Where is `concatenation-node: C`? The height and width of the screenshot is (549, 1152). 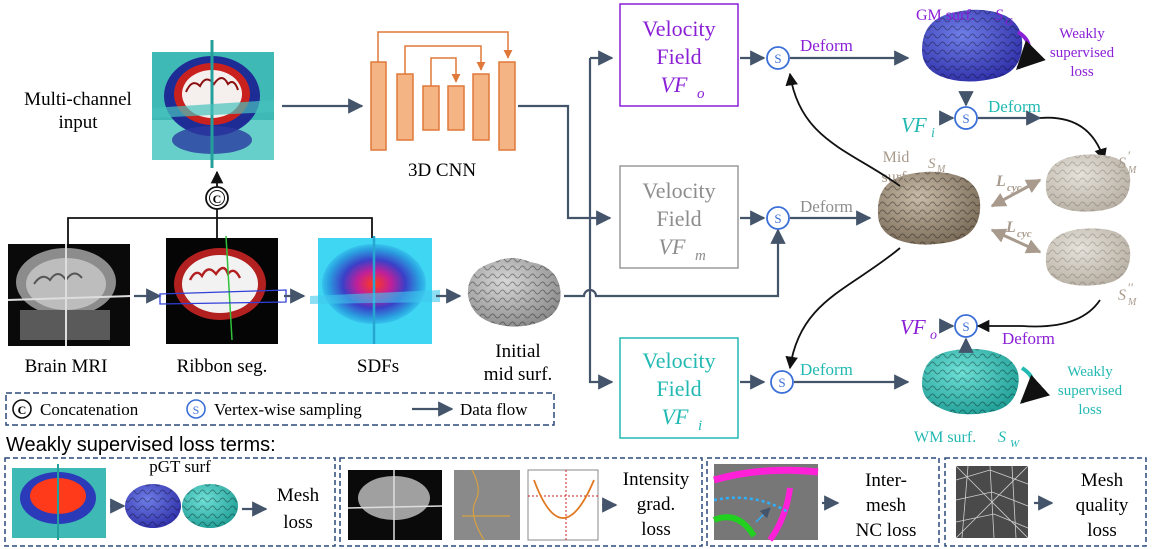 concatenation-node: C is located at coordinates (217, 198).